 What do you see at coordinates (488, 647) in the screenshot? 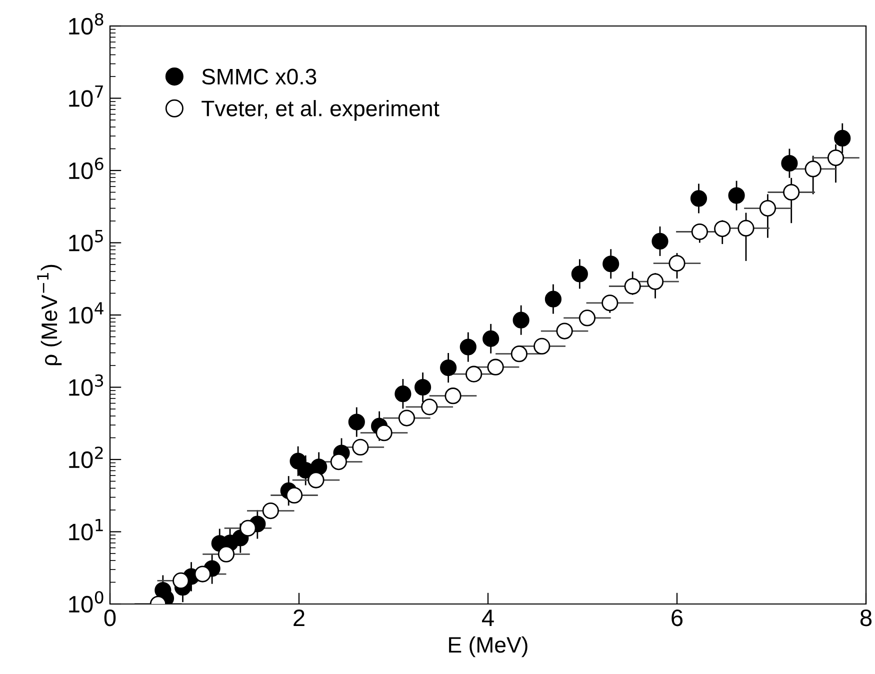
I see `x-axis-title: E (MeV)` at bounding box center [488, 647].